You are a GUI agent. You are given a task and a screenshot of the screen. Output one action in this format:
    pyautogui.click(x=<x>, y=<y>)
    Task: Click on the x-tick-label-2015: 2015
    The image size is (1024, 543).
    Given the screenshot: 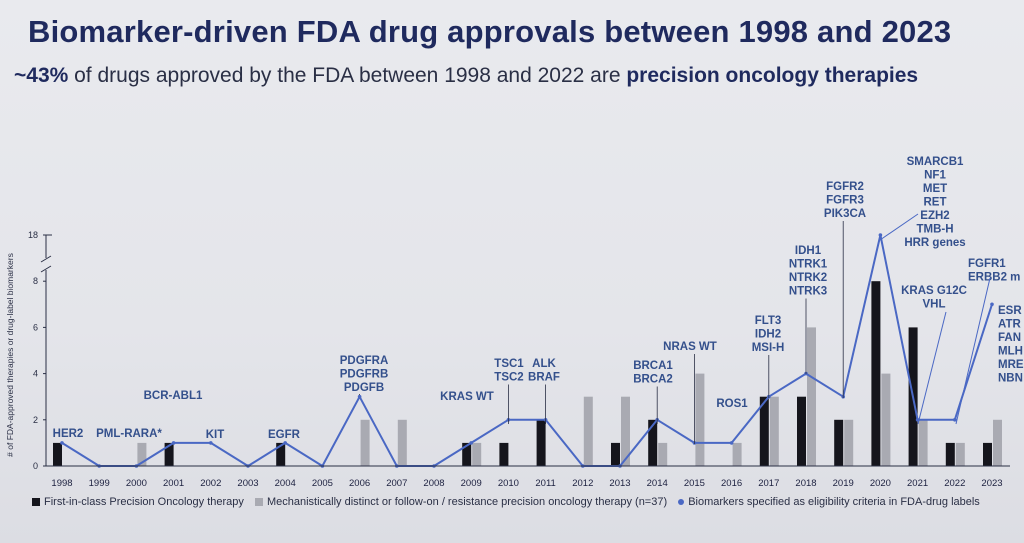 What is the action you would take?
    pyautogui.click(x=694, y=483)
    